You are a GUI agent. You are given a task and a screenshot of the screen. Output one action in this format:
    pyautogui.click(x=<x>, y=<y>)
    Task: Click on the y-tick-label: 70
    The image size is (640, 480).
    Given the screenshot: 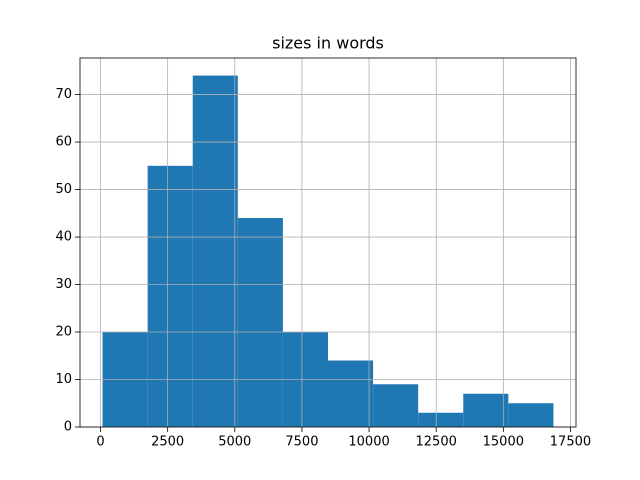 What is the action you would take?
    pyautogui.click(x=63, y=94)
    